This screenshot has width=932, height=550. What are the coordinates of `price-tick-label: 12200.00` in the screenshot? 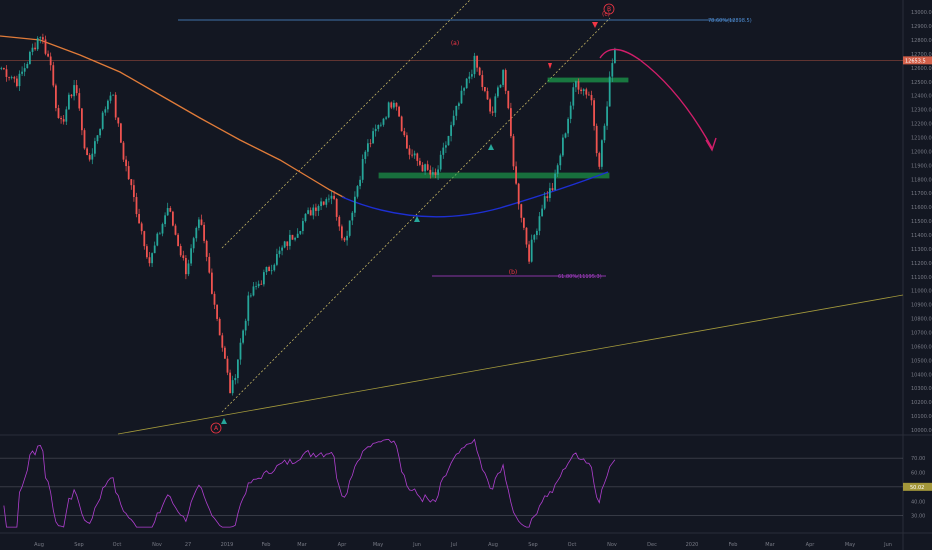 It's located at (921, 125).